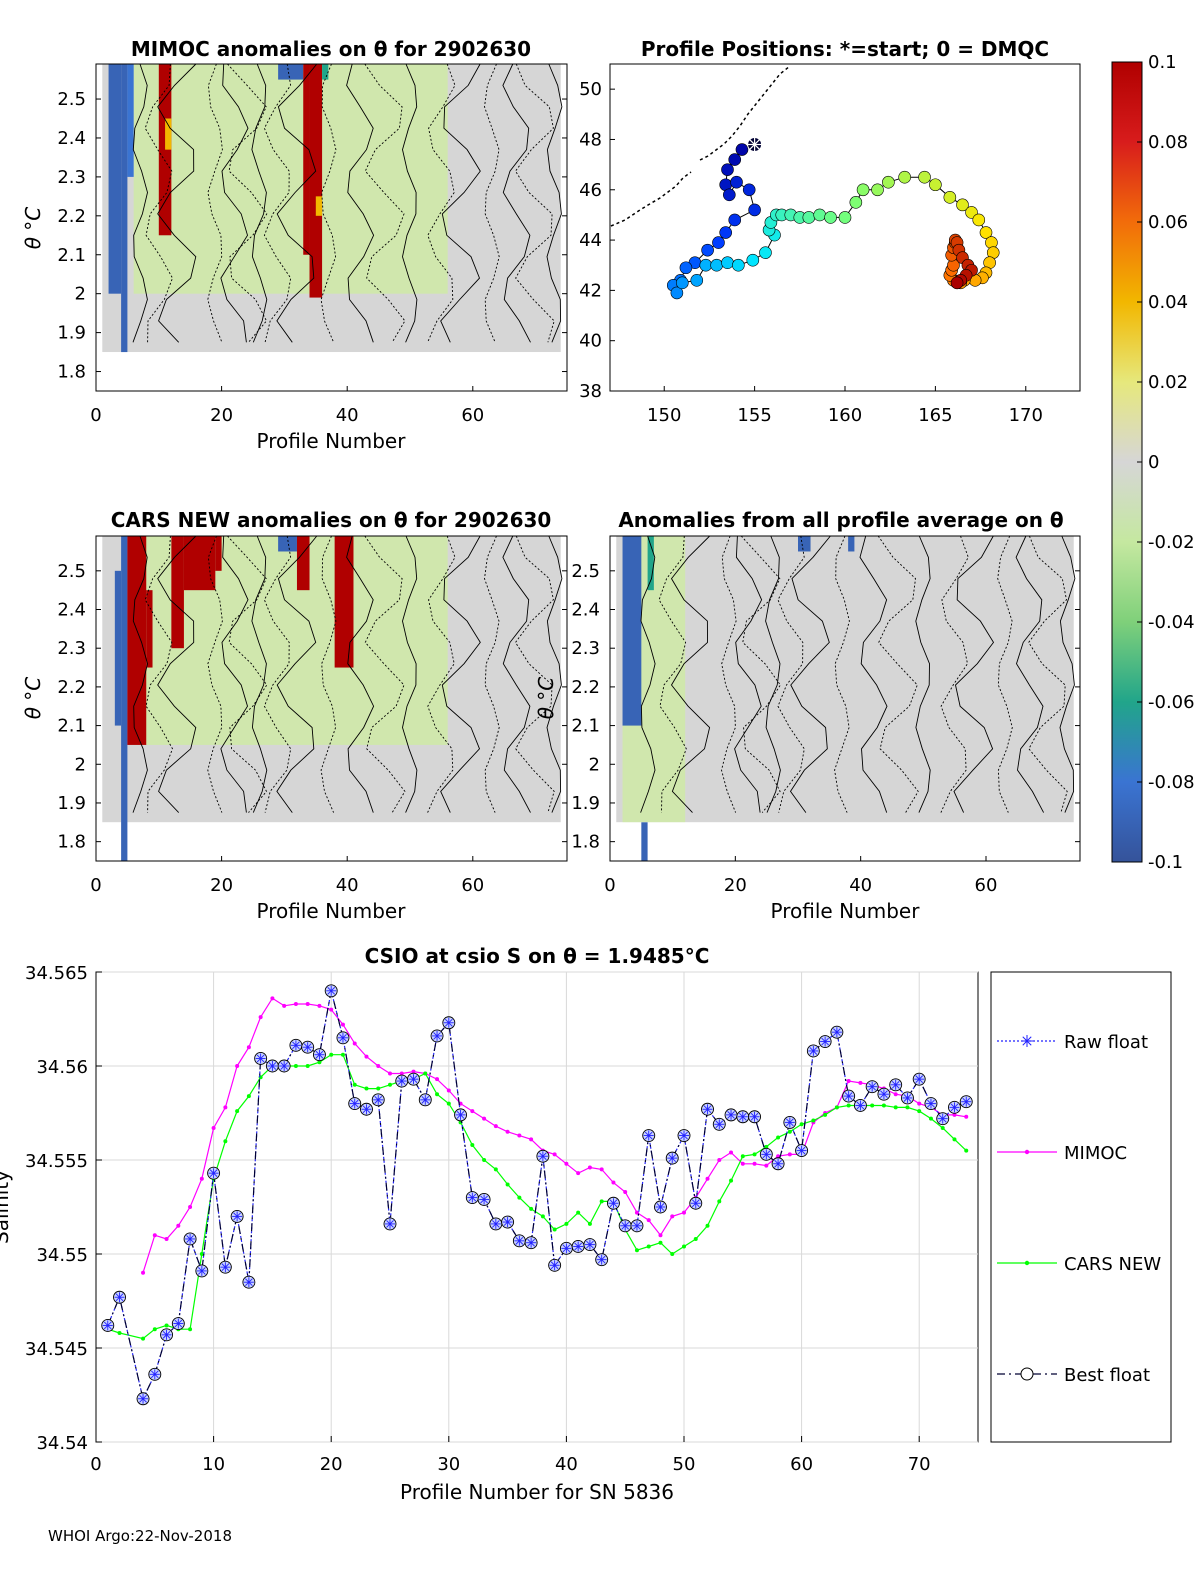 The height and width of the screenshot is (1575, 1200). Describe the element at coordinates (332, 911) in the screenshot. I see `cars-x-label: Profile Number` at that location.